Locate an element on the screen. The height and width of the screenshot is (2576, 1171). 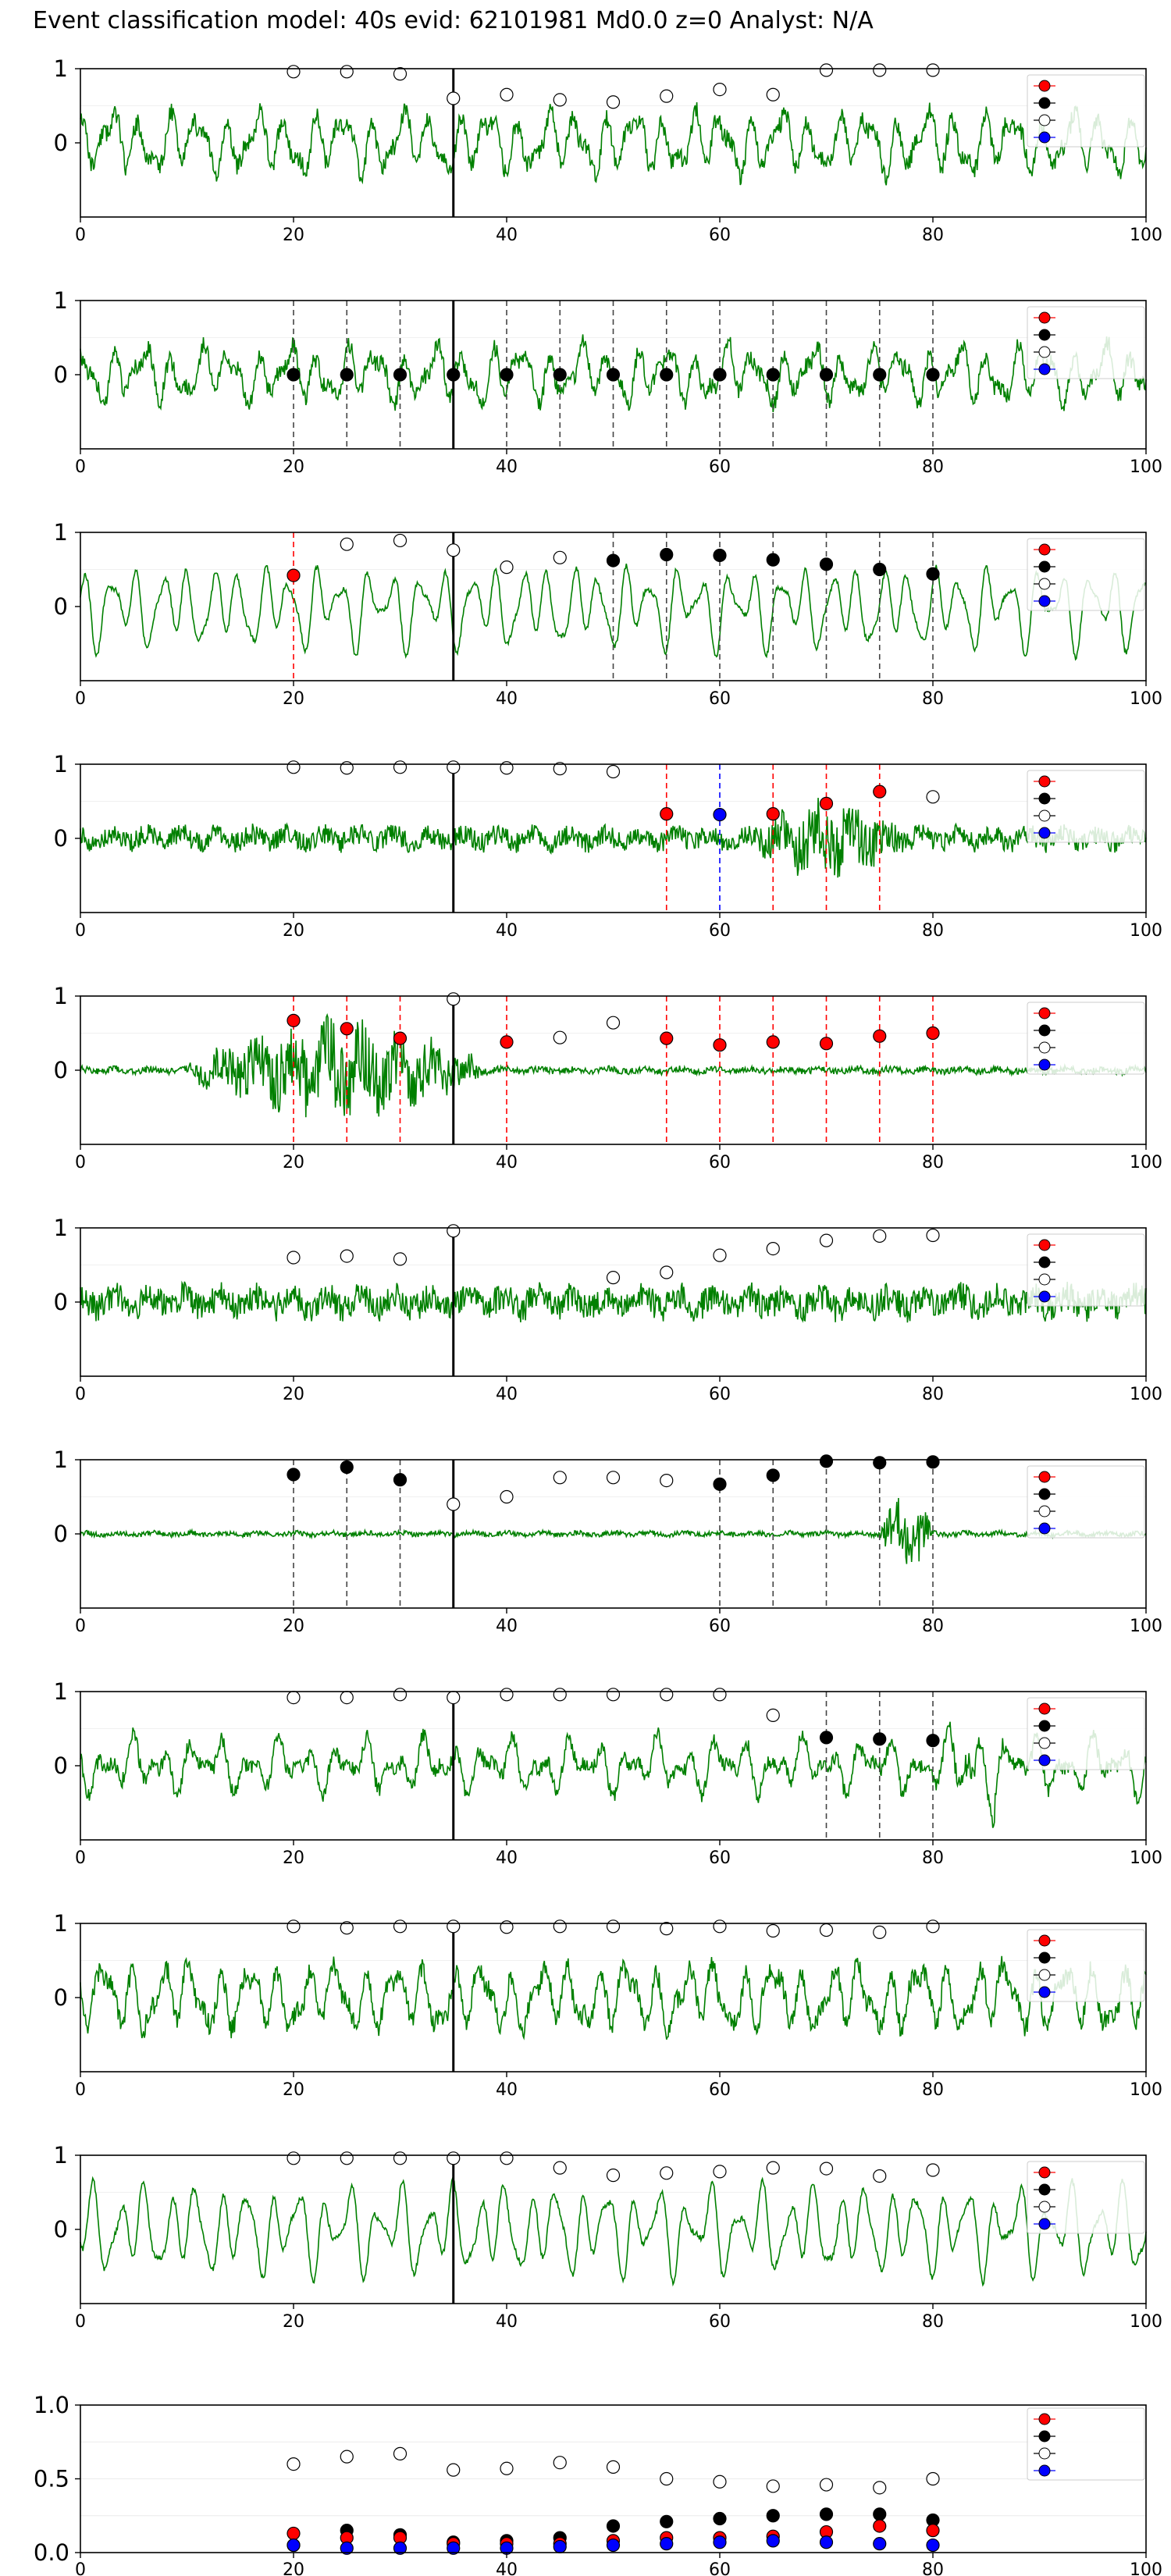
axes-frame is located at coordinates (613, 1766).